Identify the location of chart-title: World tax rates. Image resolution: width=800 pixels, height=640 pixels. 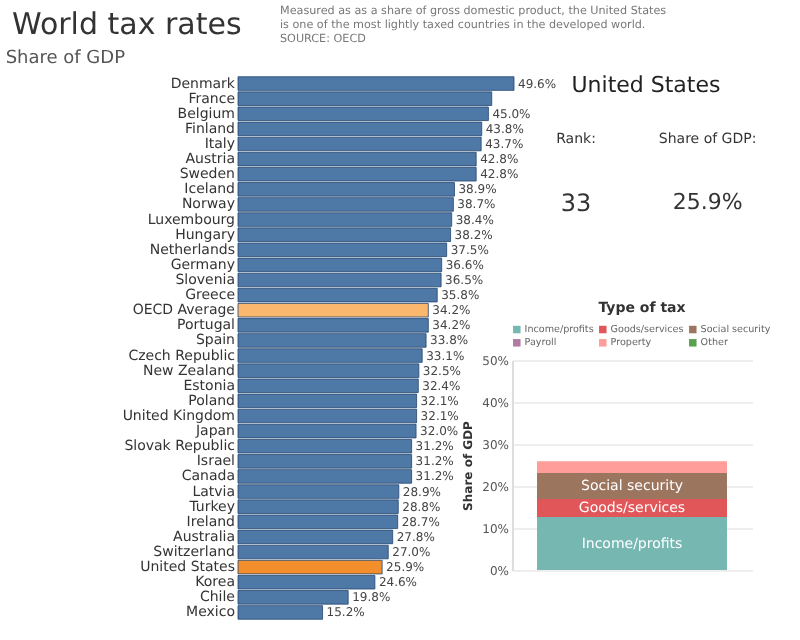
(127, 24).